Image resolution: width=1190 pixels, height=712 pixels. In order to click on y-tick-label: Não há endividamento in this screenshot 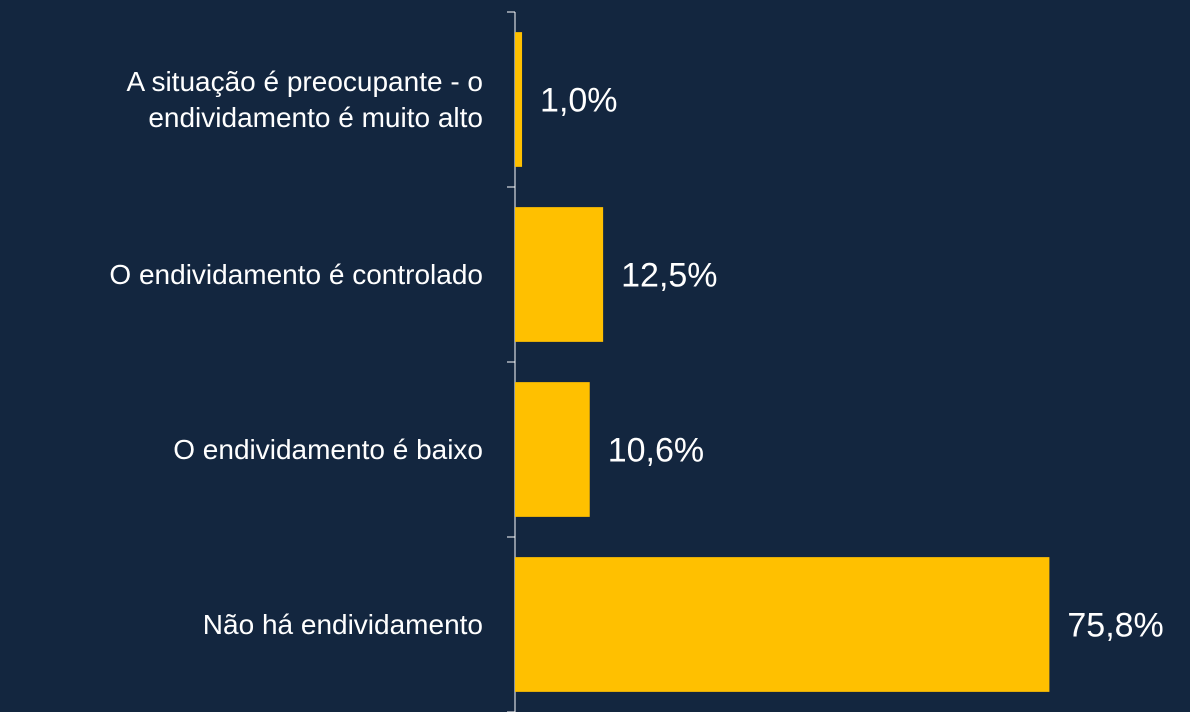, I will do `click(342, 624)`.